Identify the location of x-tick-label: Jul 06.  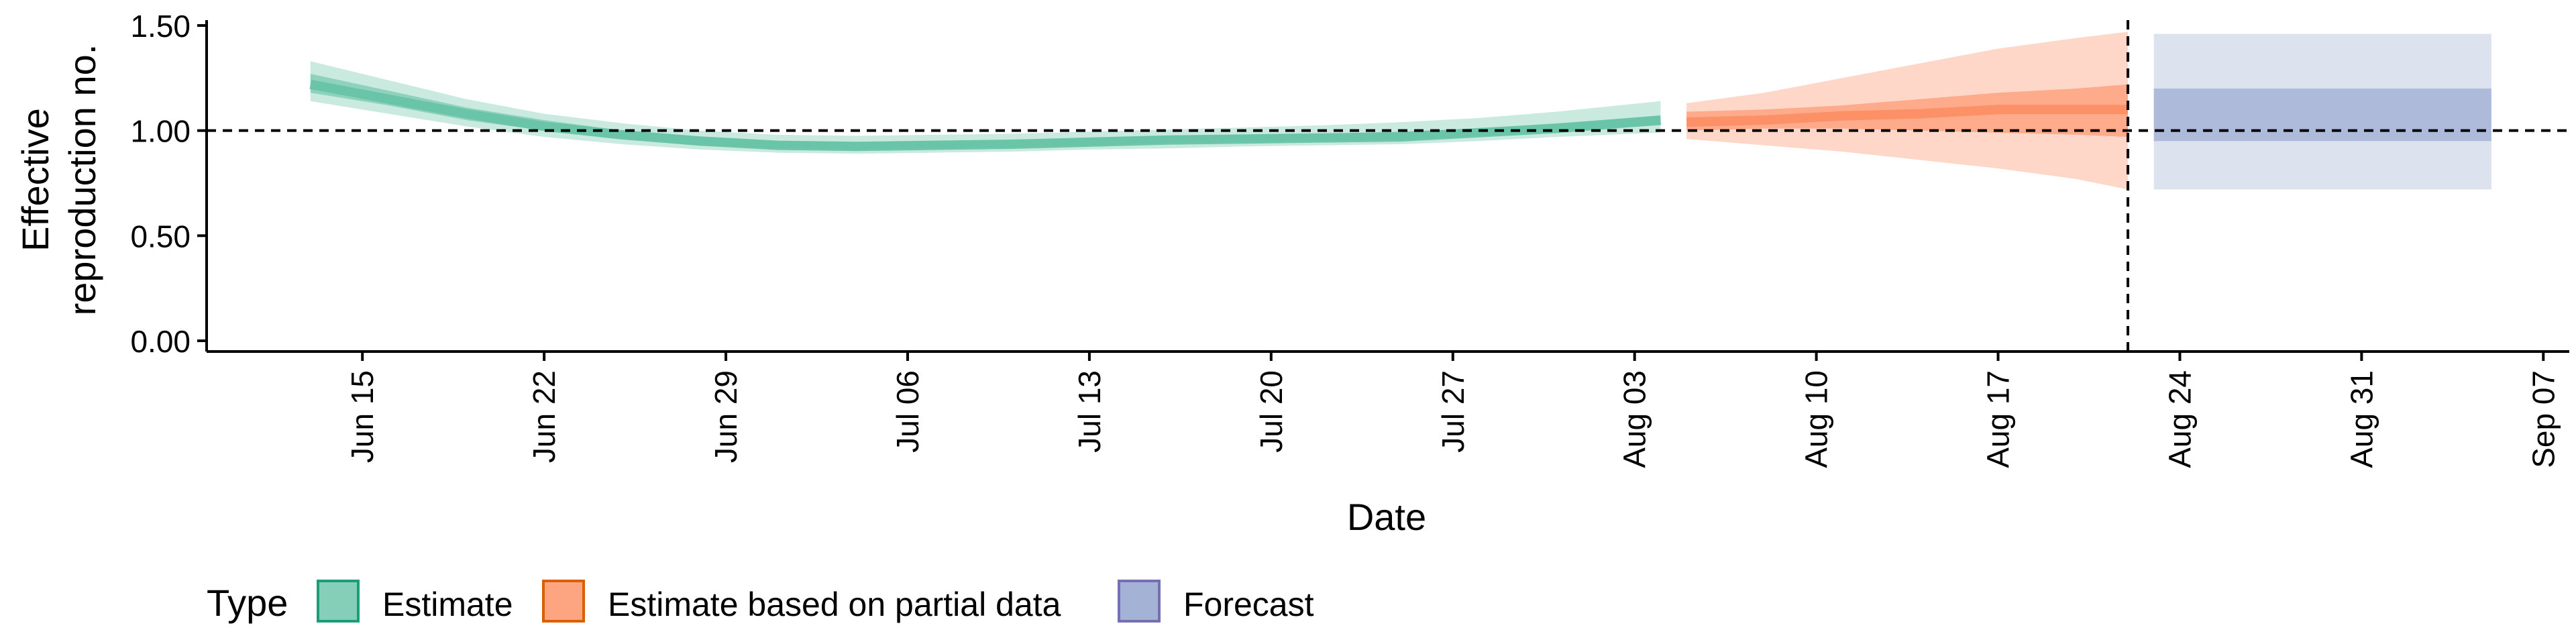
(907, 411).